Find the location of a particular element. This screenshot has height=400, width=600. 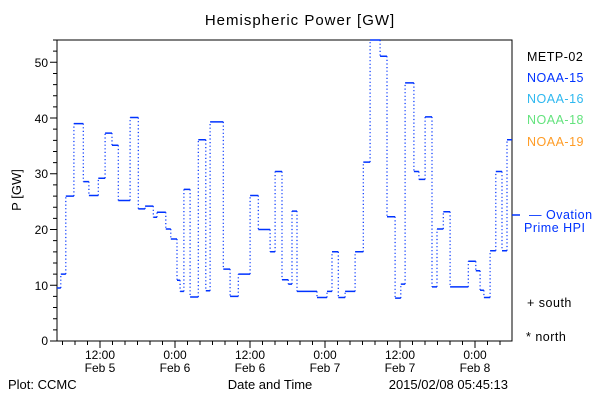

x-tick-label-3: 12:00 Feb 6 is located at coordinates (250, 362).